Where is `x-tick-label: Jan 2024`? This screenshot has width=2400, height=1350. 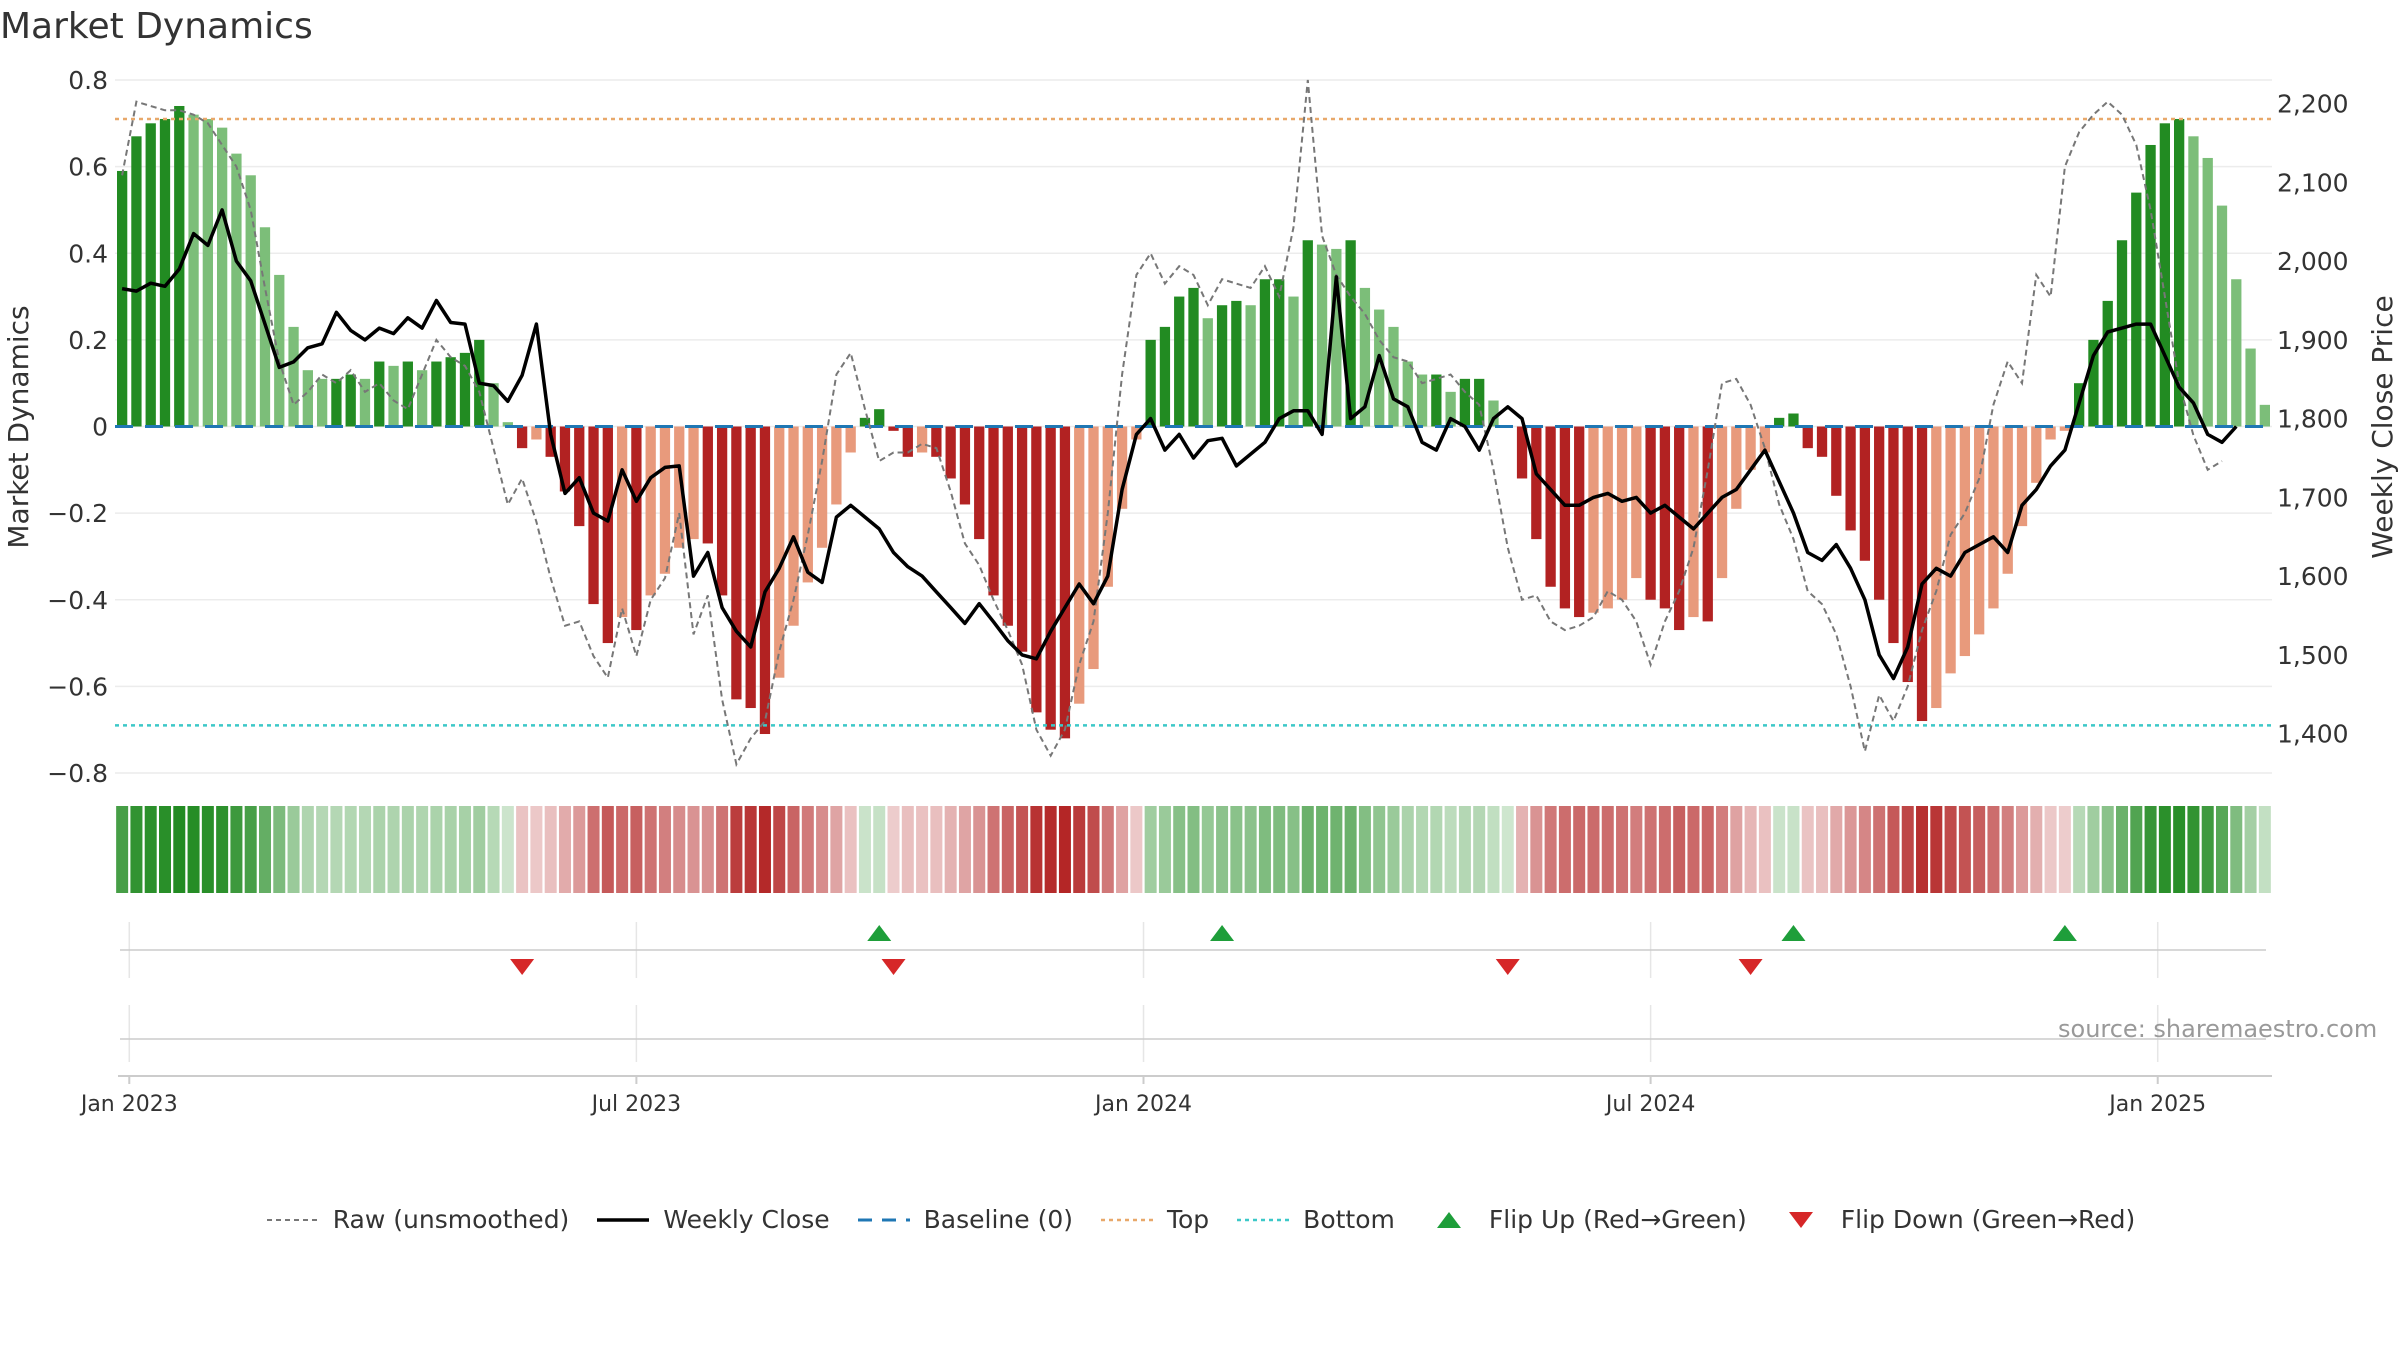 x-tick-label: Jan 2024 is located at coordinates (1142, 1104).